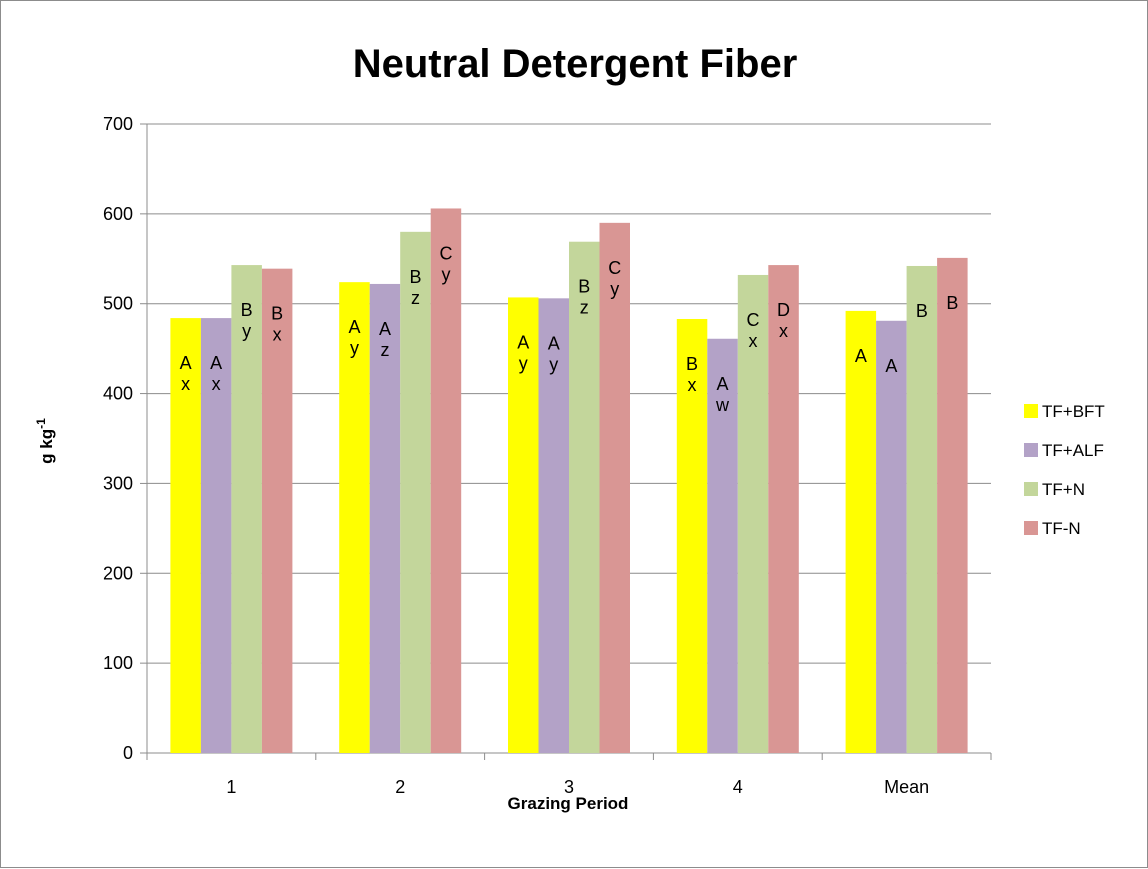 This screenshot has height=869, width=1148. Describe the element at coordinates (118, 573) in the screenshot. I see `y-tick-label: 200` at that location.